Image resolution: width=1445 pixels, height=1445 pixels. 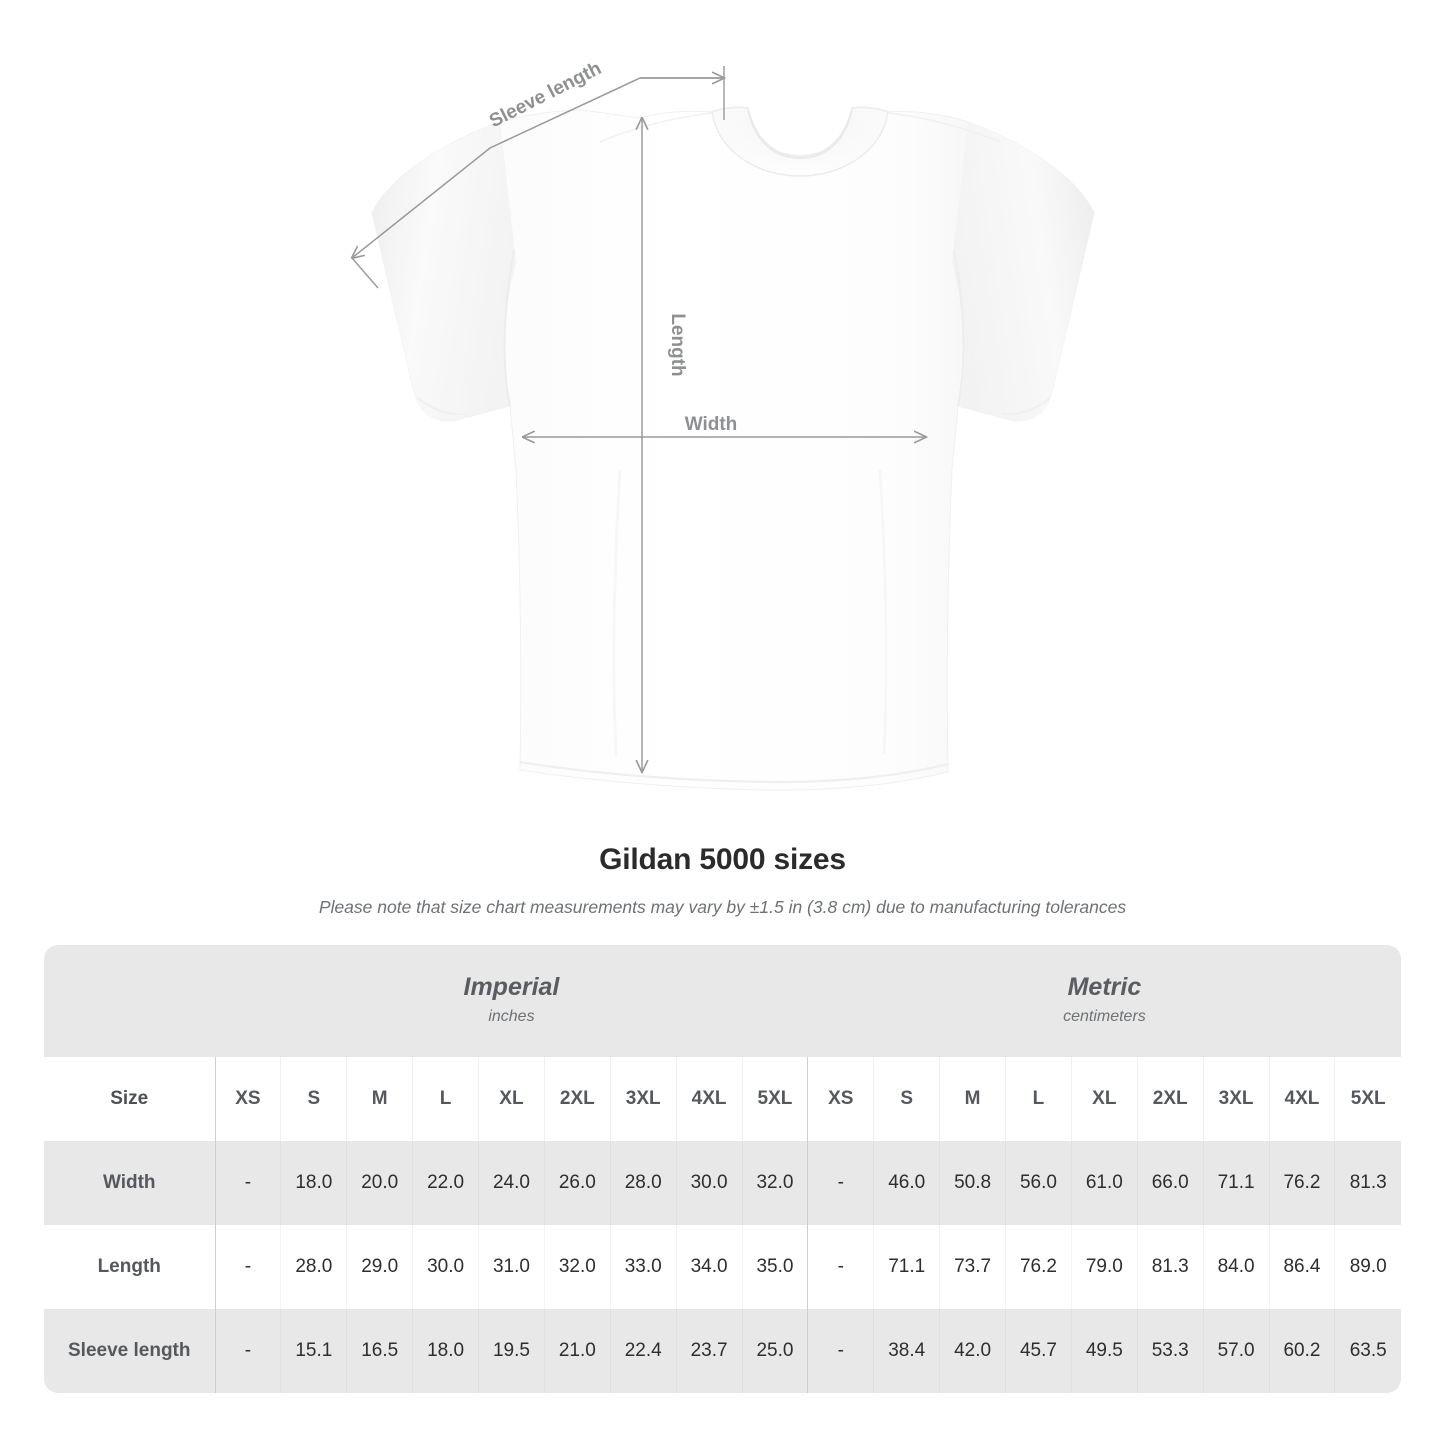 I want to click on length-label: Length, so click(x=677, y=344).